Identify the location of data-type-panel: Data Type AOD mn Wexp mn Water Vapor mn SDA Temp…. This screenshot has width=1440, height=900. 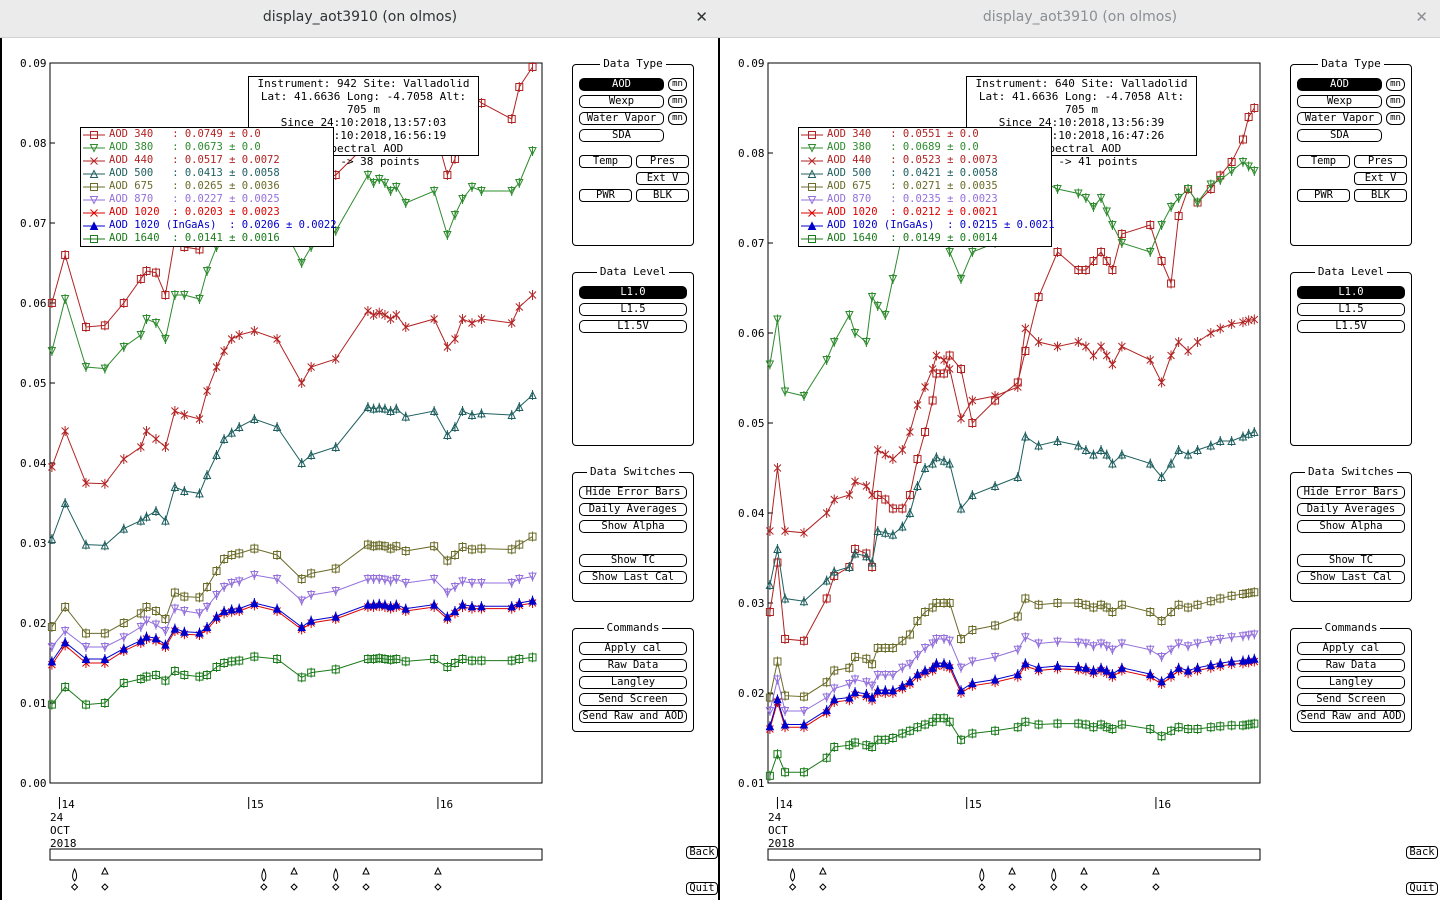
(633, 151).